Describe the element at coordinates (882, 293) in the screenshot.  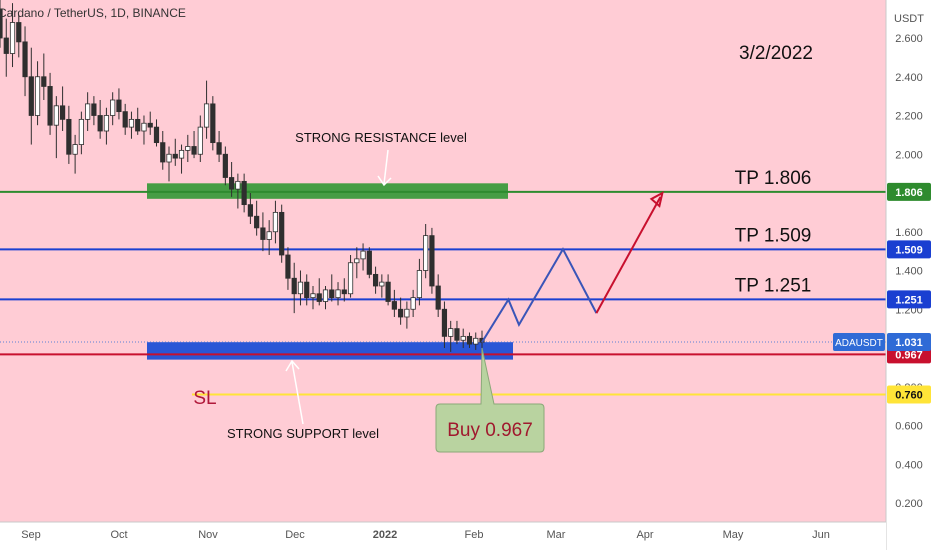
I see `price-badges: 1.806 1.509 1.251 0.967 0.760 1.031 ADAUSDT` at that location.